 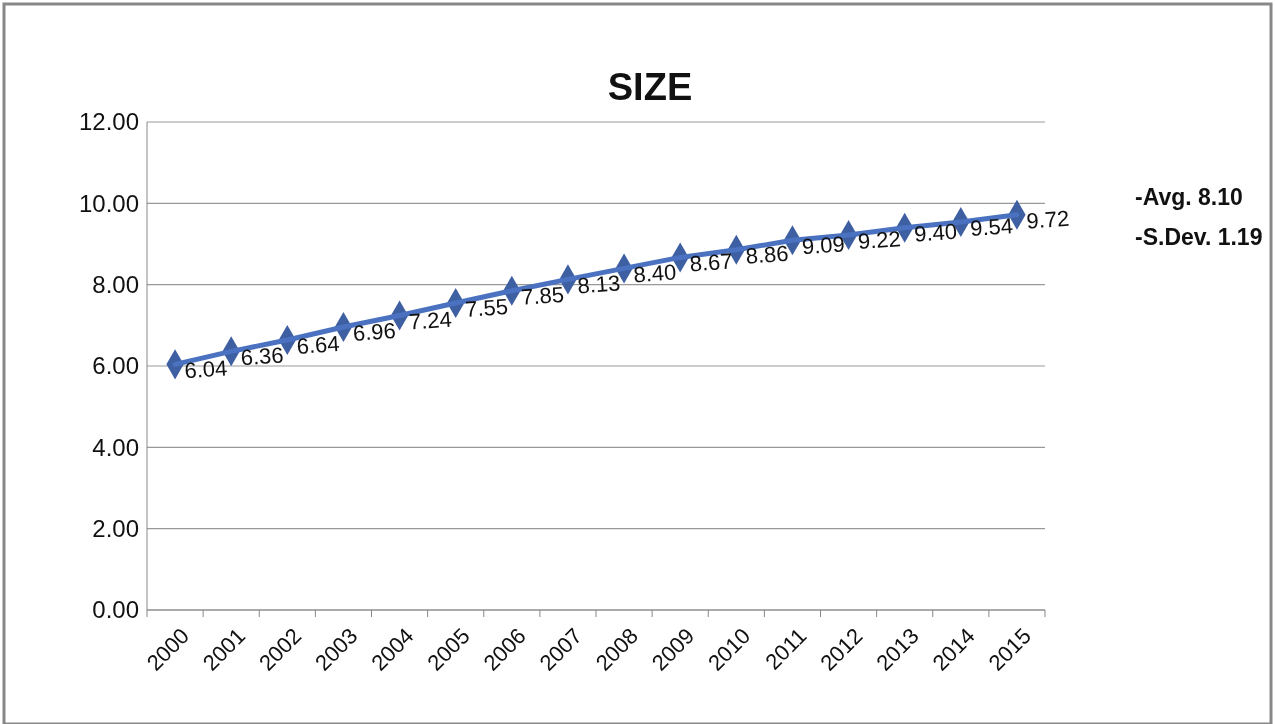 I want to click on y-tick-label: 6.00, so click(x=115, y=366).